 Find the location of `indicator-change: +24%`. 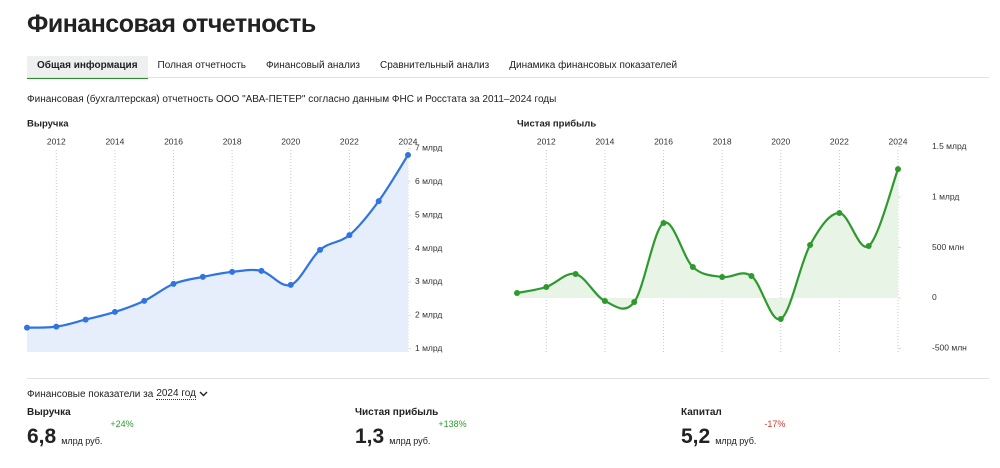

indicator-change: +24% is located at coordinates (122, 424).